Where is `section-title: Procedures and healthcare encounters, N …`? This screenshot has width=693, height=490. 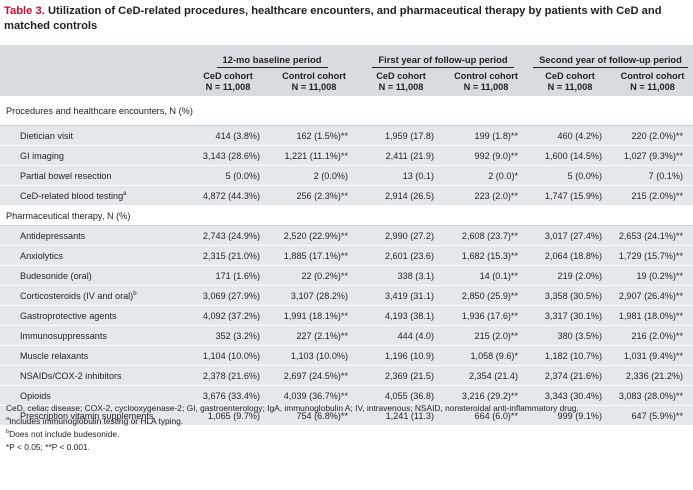
section-title: Procedures and healthcare encounters, N … is located at coordinates (346, 111).